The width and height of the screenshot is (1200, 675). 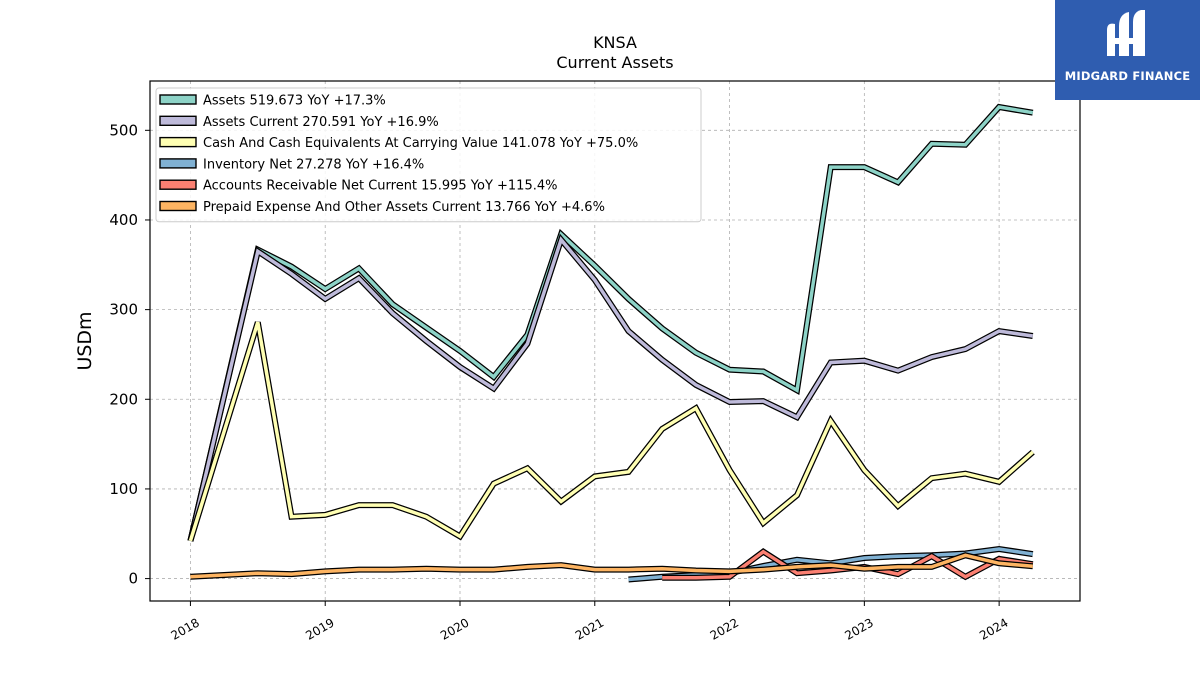 What do you see at coordinates (724, 628) in the screenshot?
I see `x-tick-label: 2022` at bounding box center [724, 628].